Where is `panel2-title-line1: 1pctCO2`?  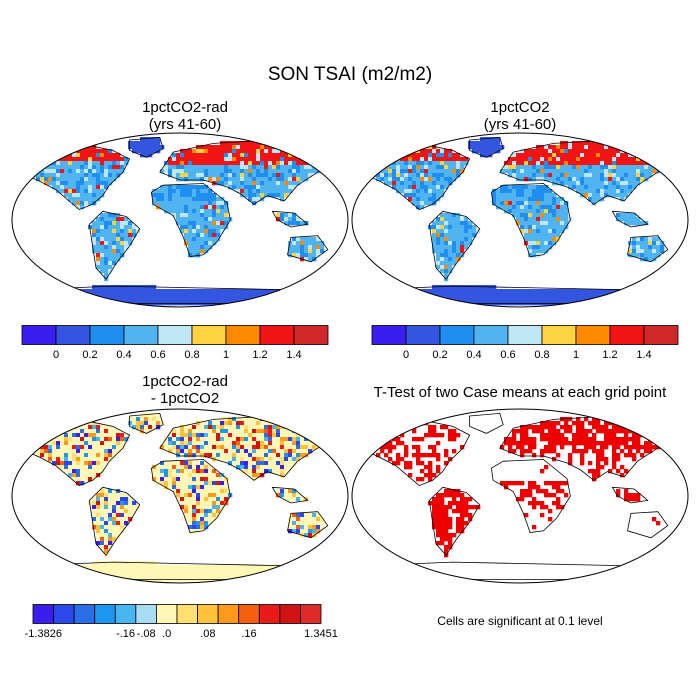
panel2-title-line1: 1pctCO2 is located at coordinates (520, 107).